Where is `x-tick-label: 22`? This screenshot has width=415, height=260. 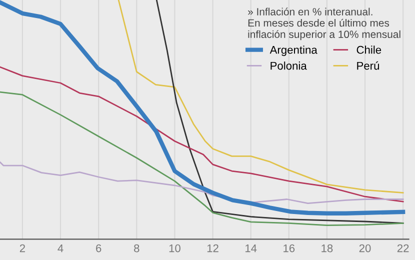 x-tick-label: 22 is located at coordinates (403, 248).